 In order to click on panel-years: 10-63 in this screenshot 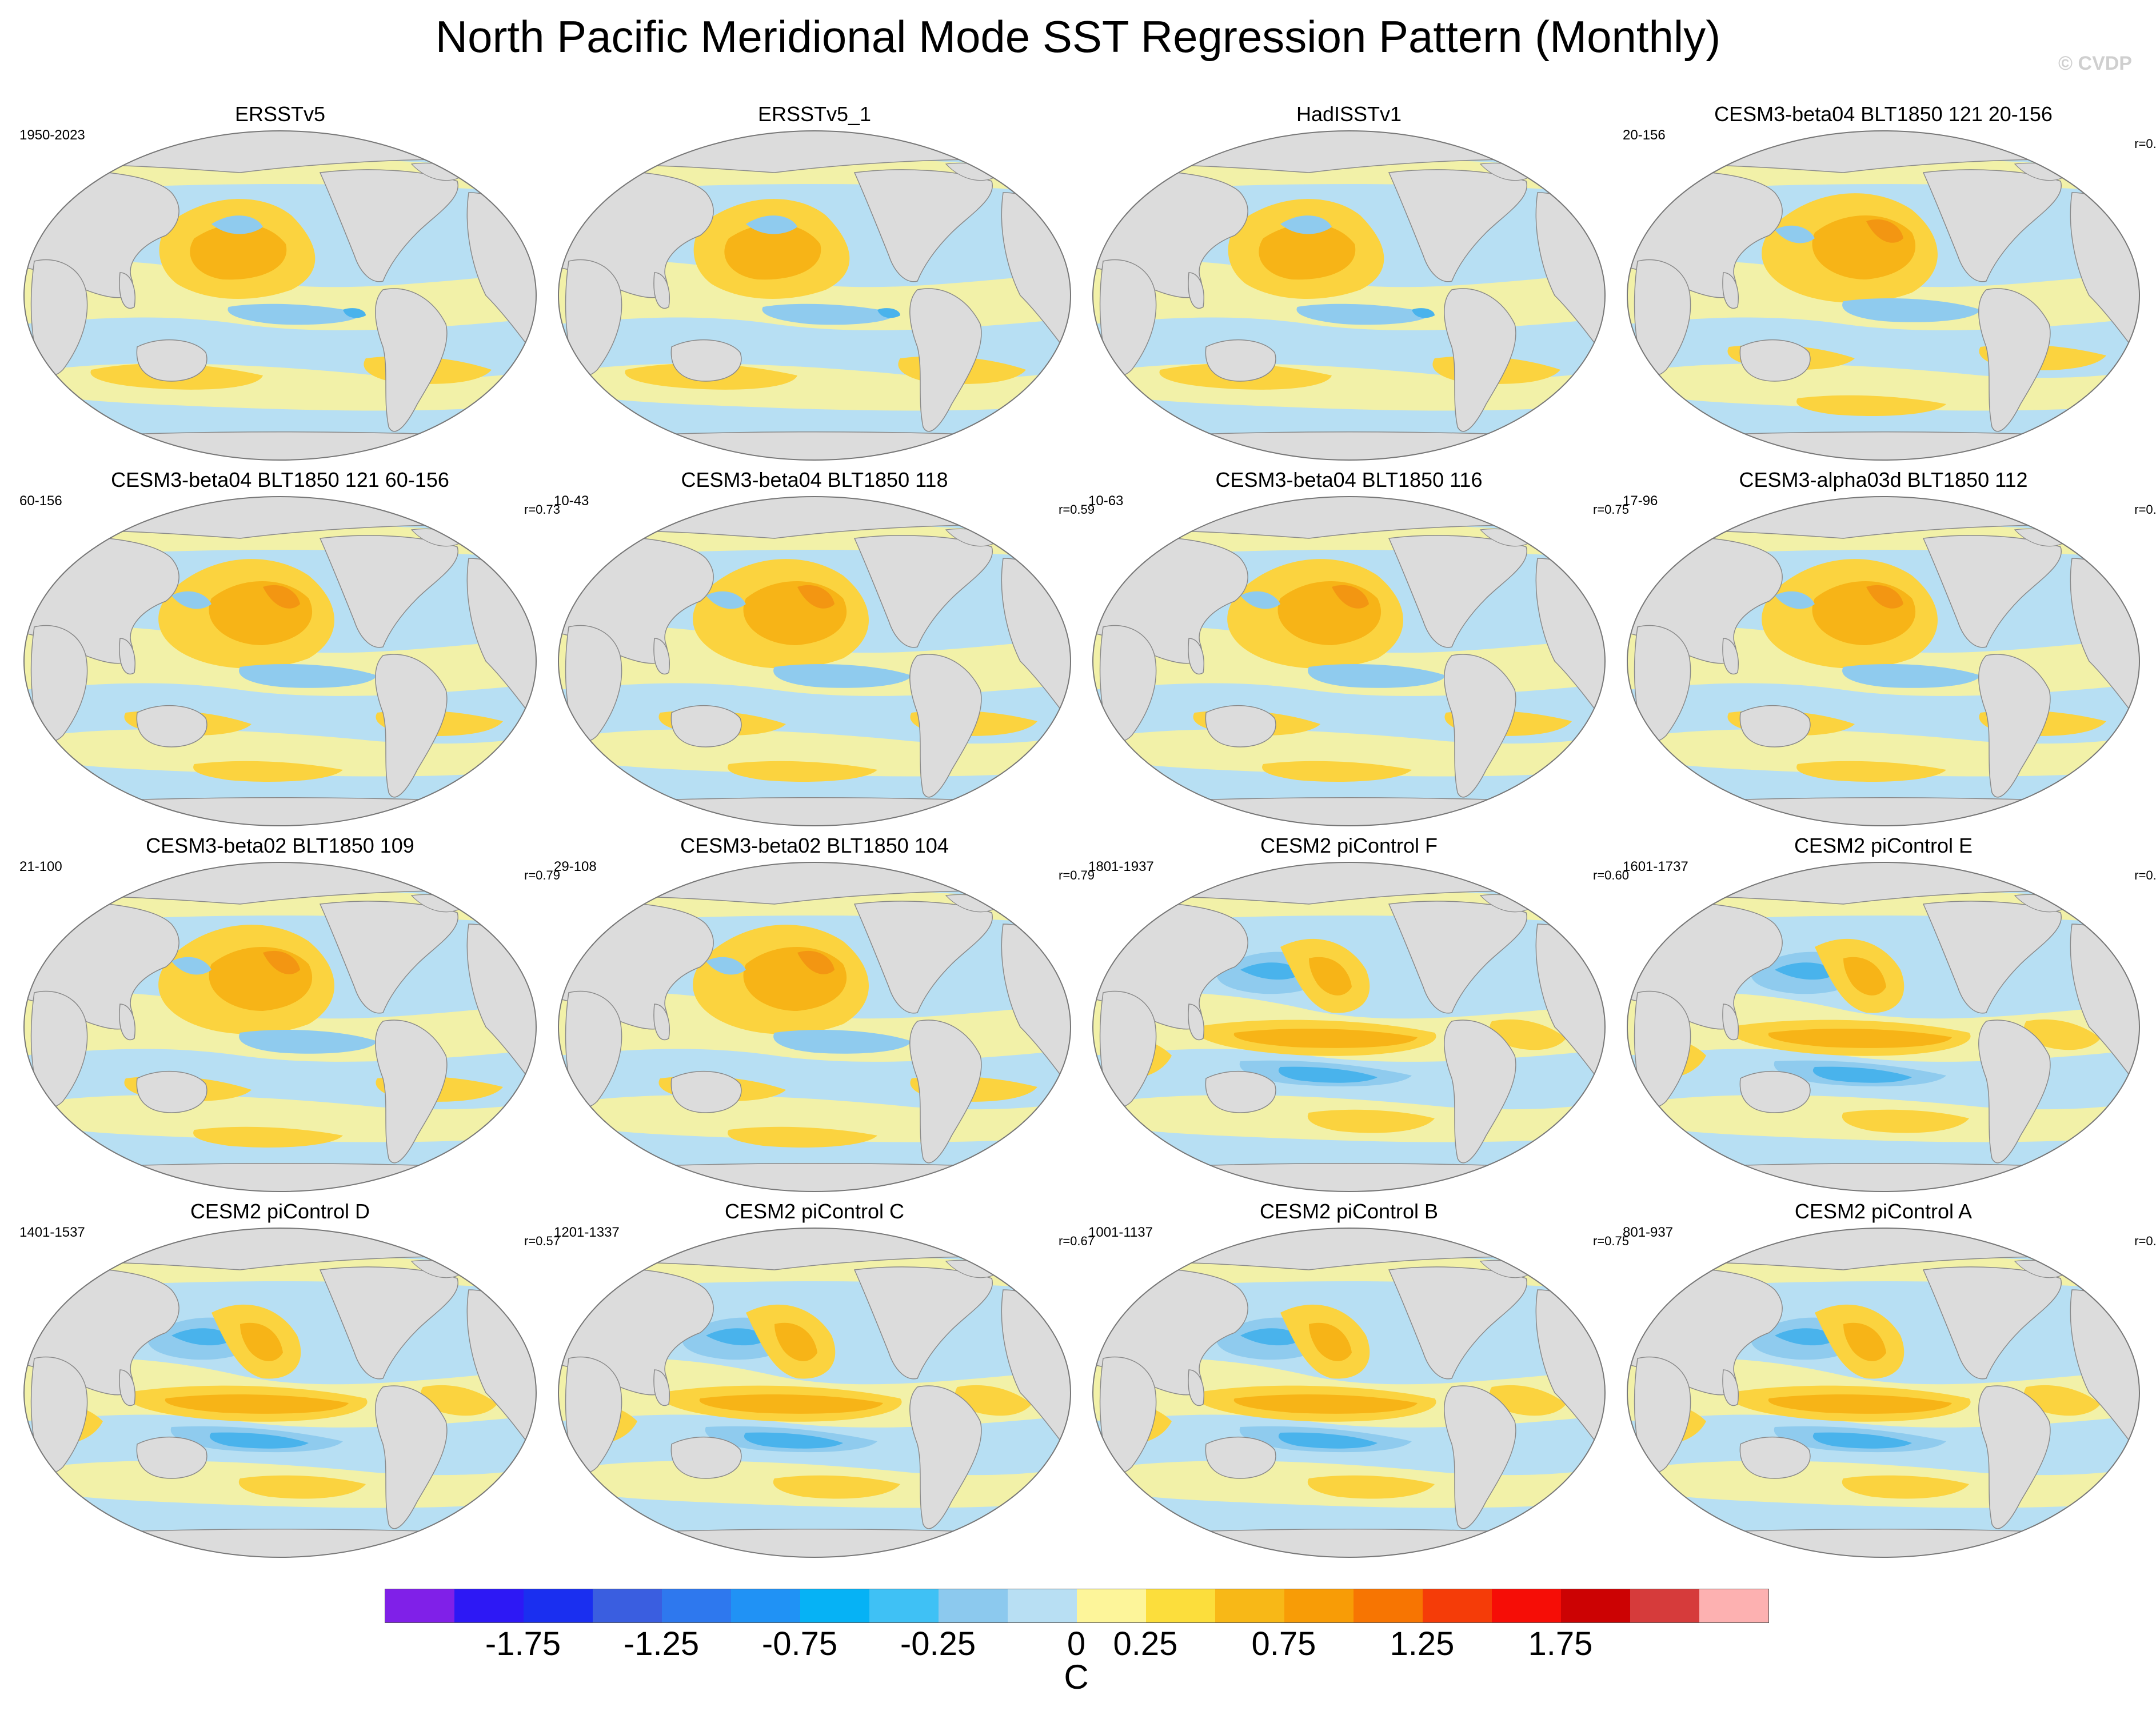, I will do `click(1106, 501)`.